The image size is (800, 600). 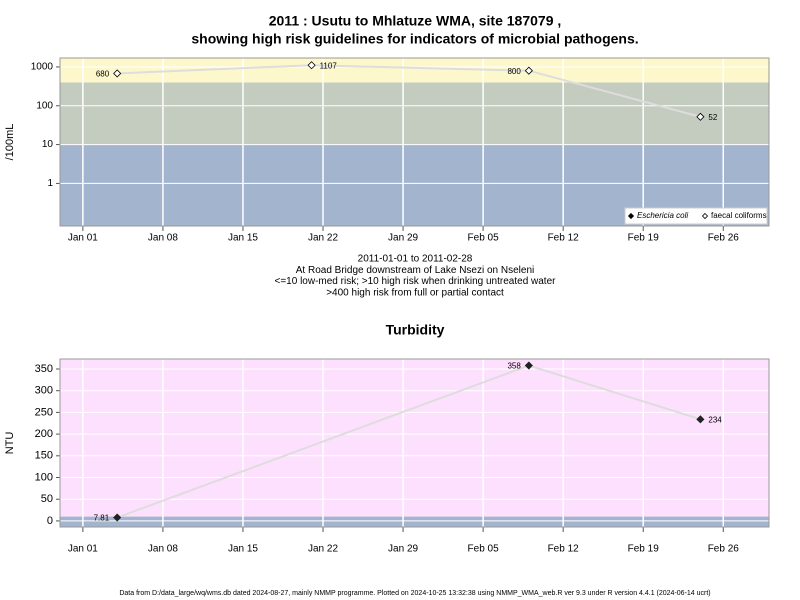 I want to click on y-tick-label: 150, so click(x=44, y=456).